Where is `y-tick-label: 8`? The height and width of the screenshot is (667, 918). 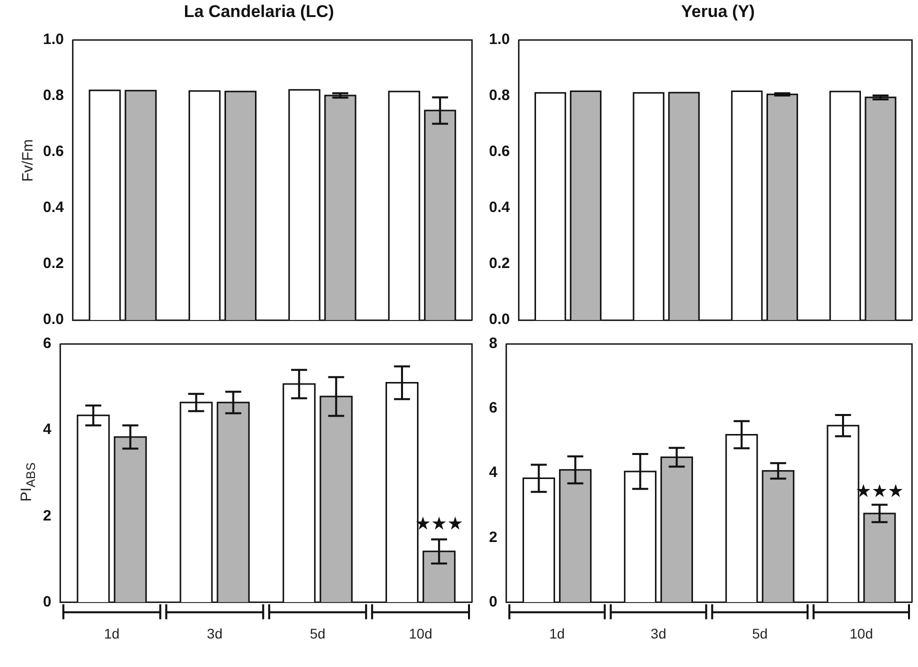 y-tick-label: 8 is located at coordinates (493, 343).